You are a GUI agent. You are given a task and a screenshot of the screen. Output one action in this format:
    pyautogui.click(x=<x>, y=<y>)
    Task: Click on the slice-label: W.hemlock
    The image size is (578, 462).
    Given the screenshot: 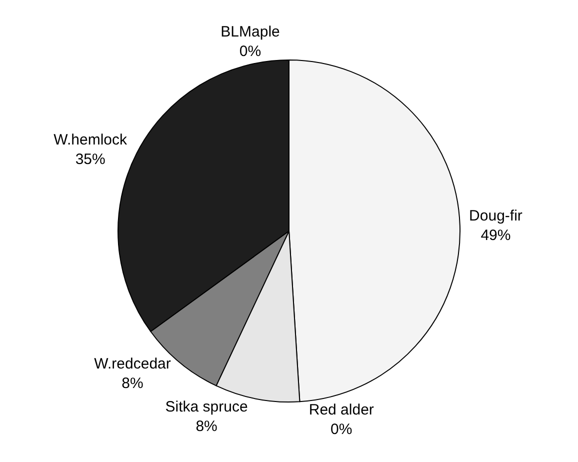 What is the action you would take?
    pyautogui.click(x=91, y=139)
    